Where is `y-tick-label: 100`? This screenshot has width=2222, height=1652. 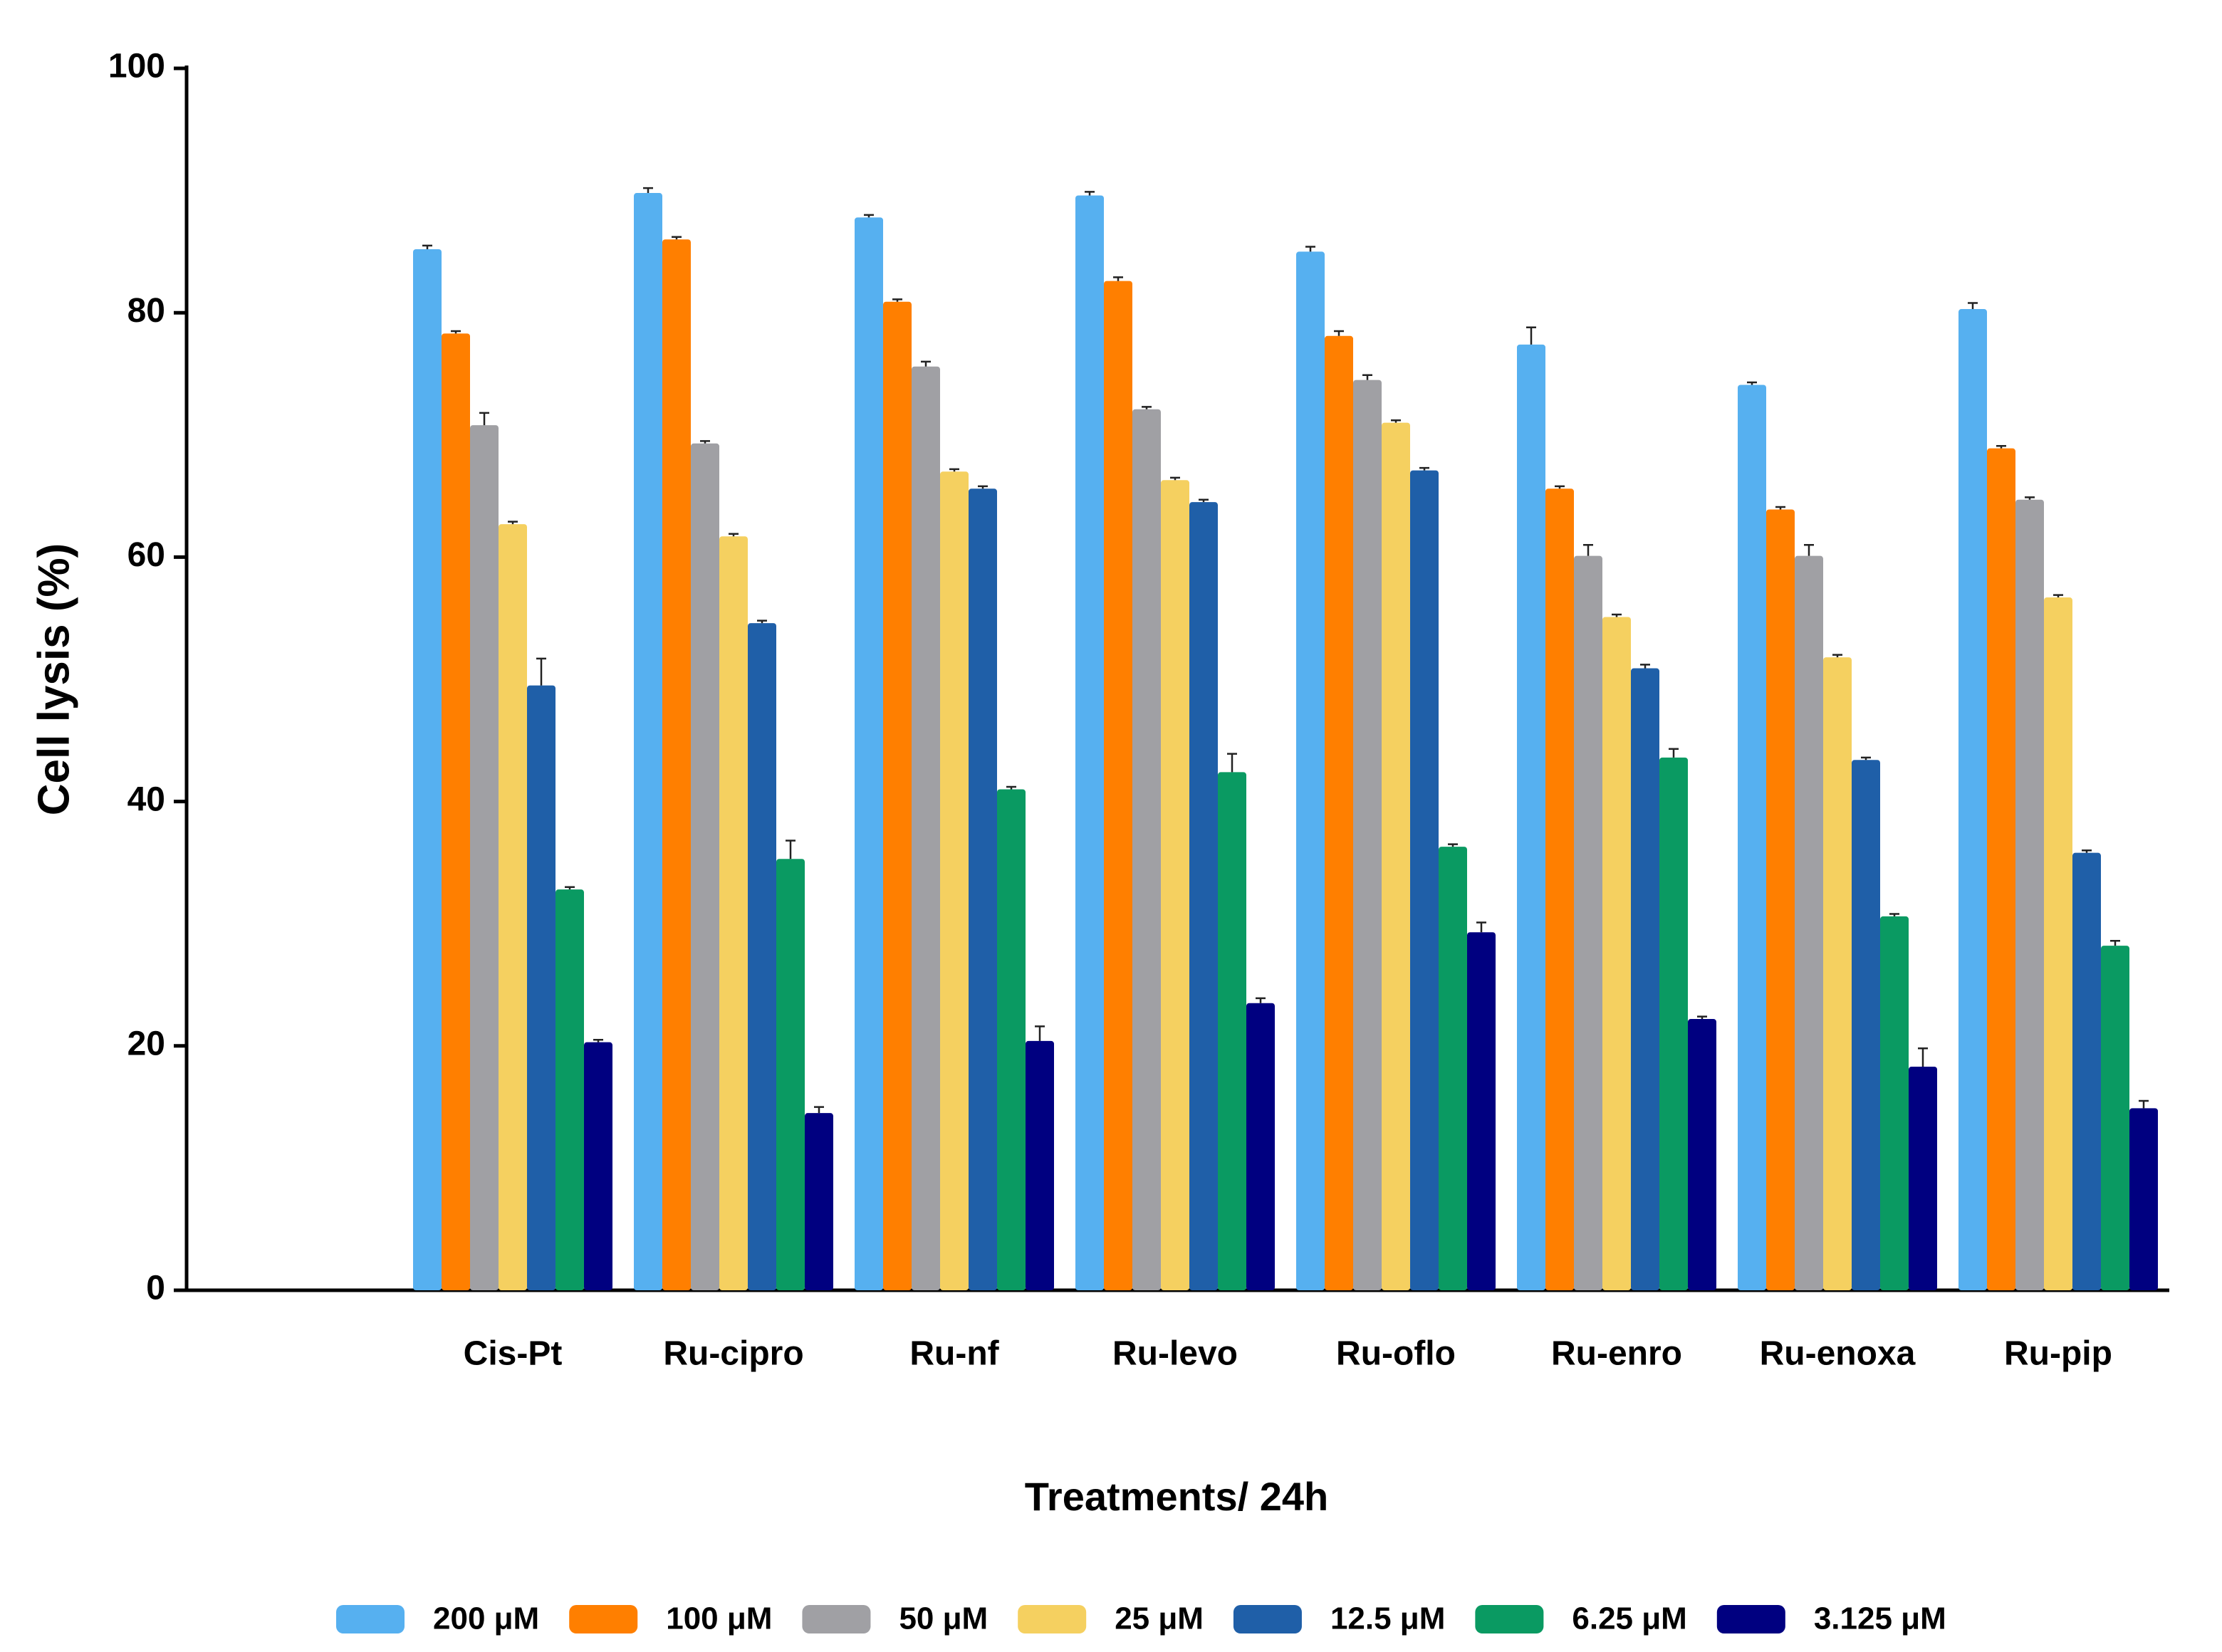
y-tick-label: 100 is located at coordinates (137, 66).